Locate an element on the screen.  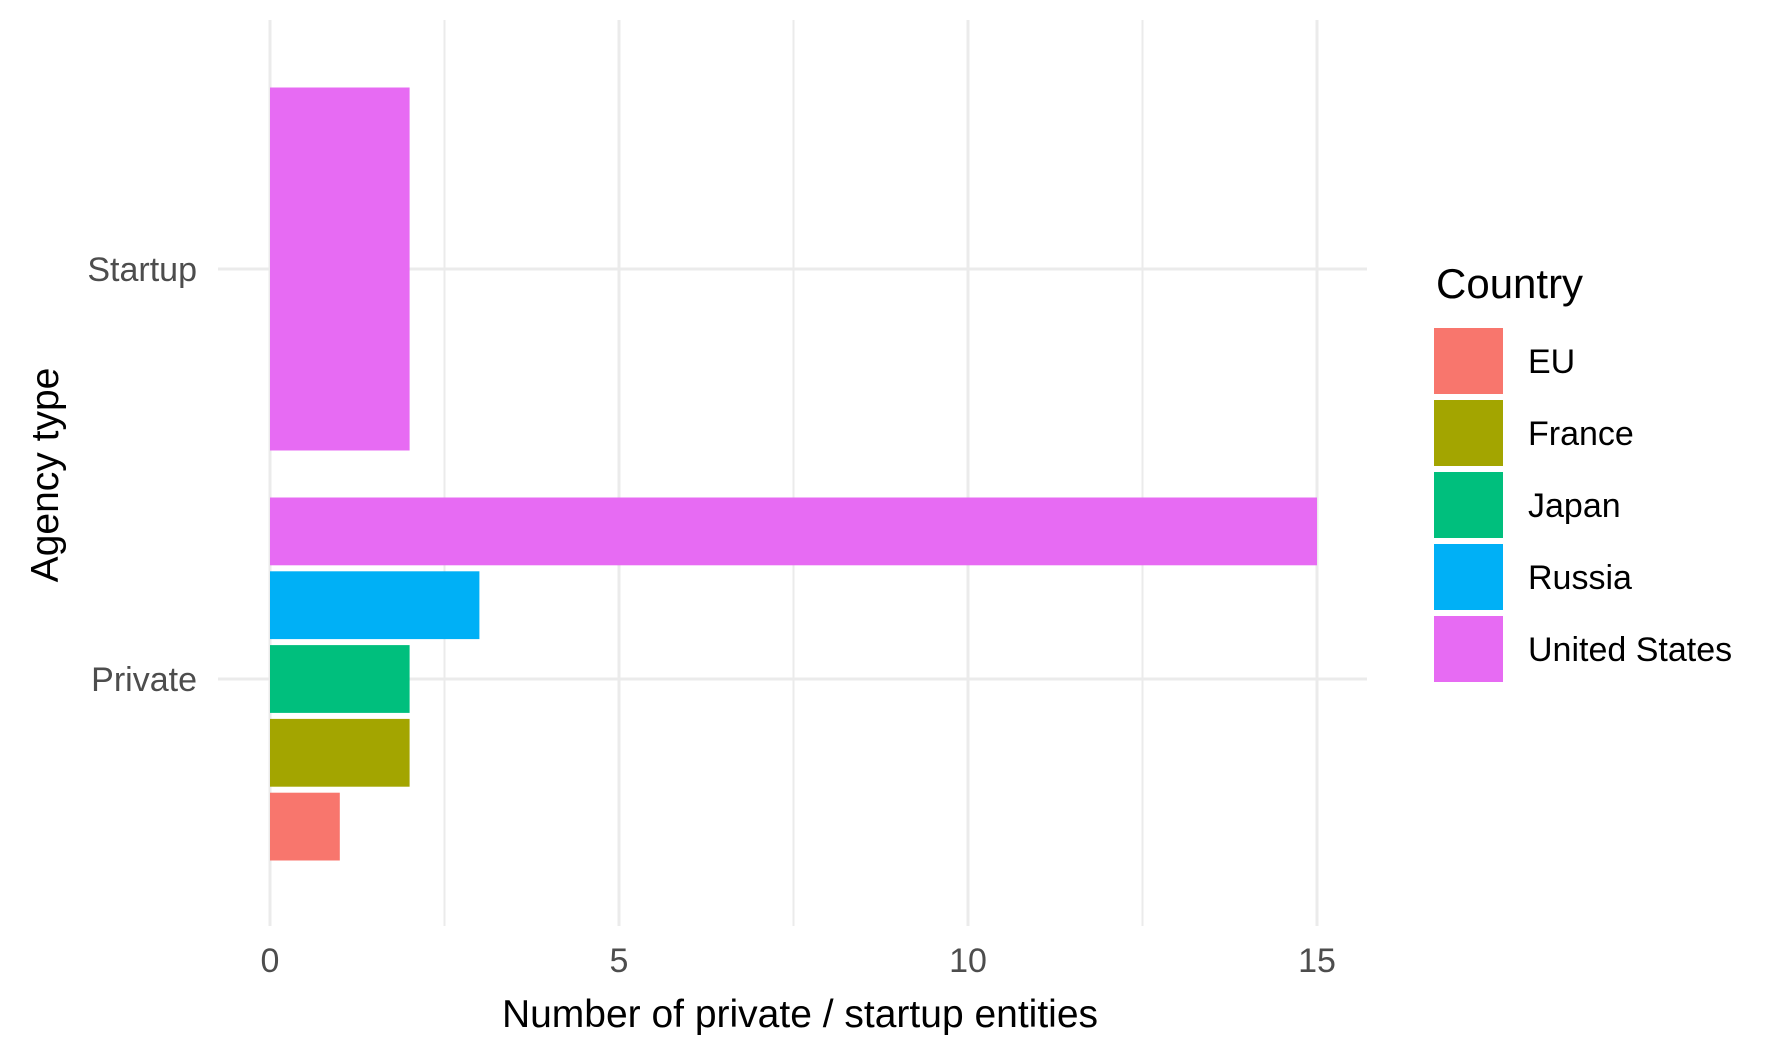
legend-label: United States is located at coordinates (1630, 650).